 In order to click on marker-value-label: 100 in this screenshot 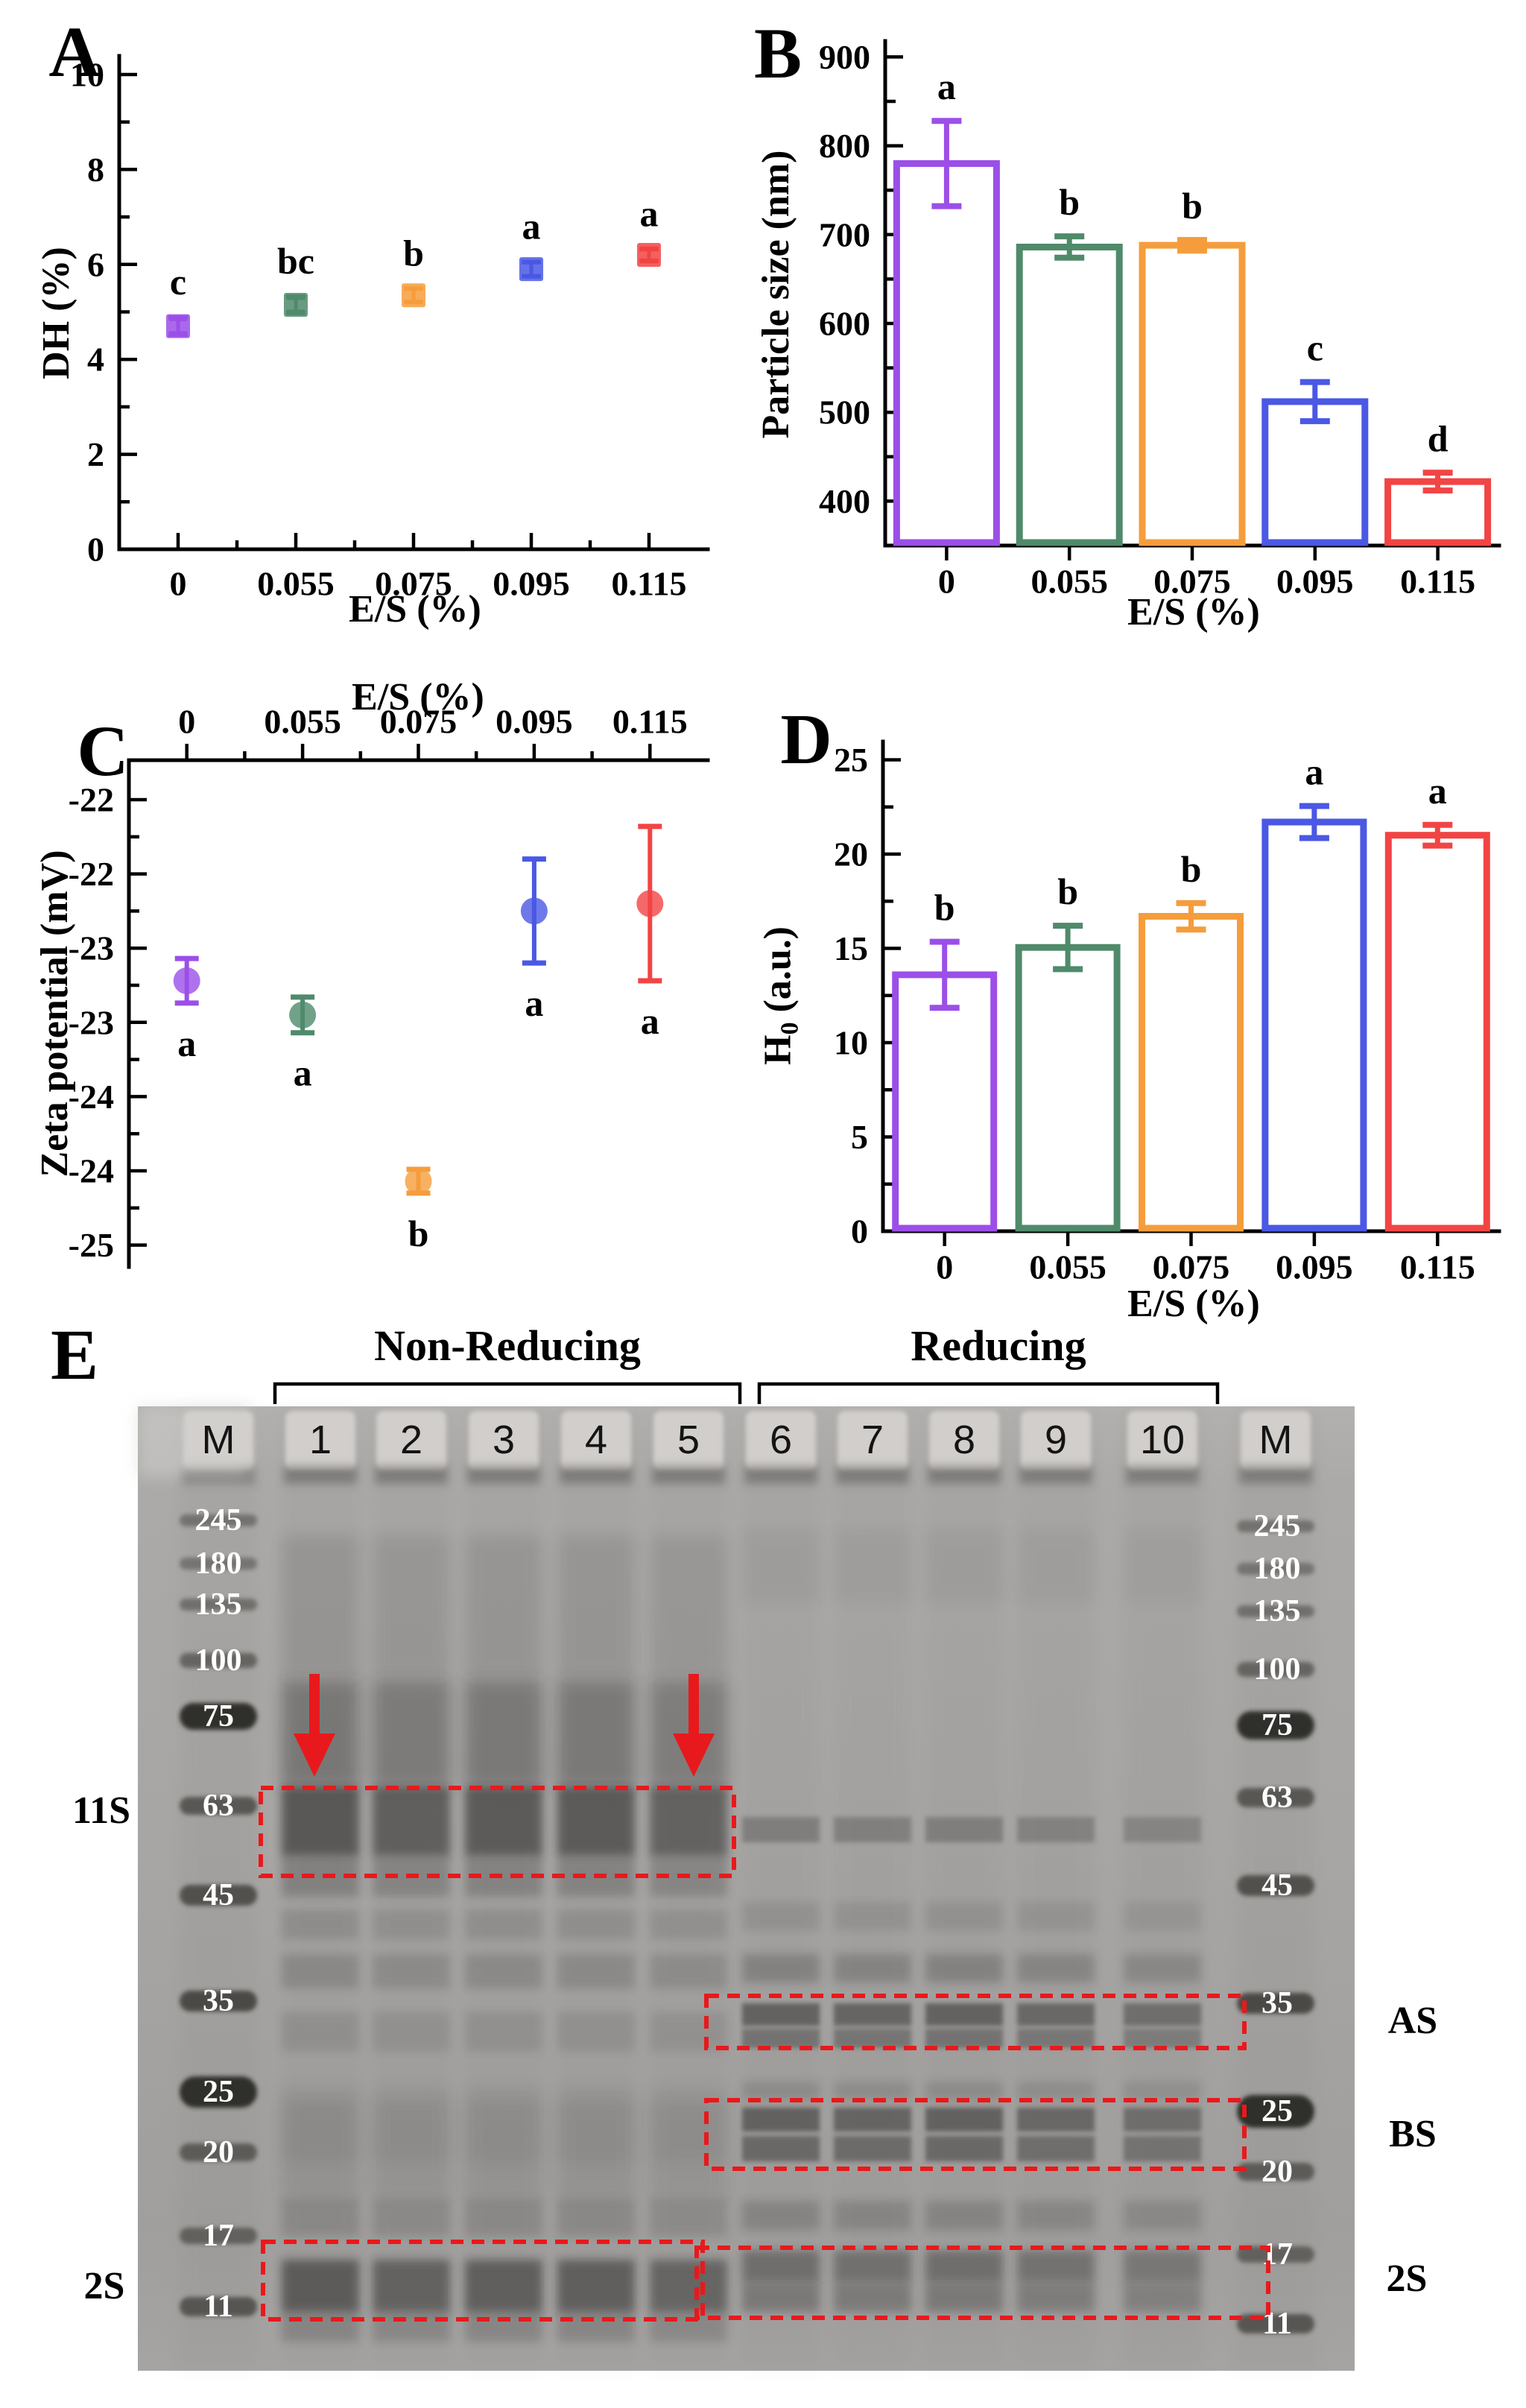, I will do `click(218, 1660)`.